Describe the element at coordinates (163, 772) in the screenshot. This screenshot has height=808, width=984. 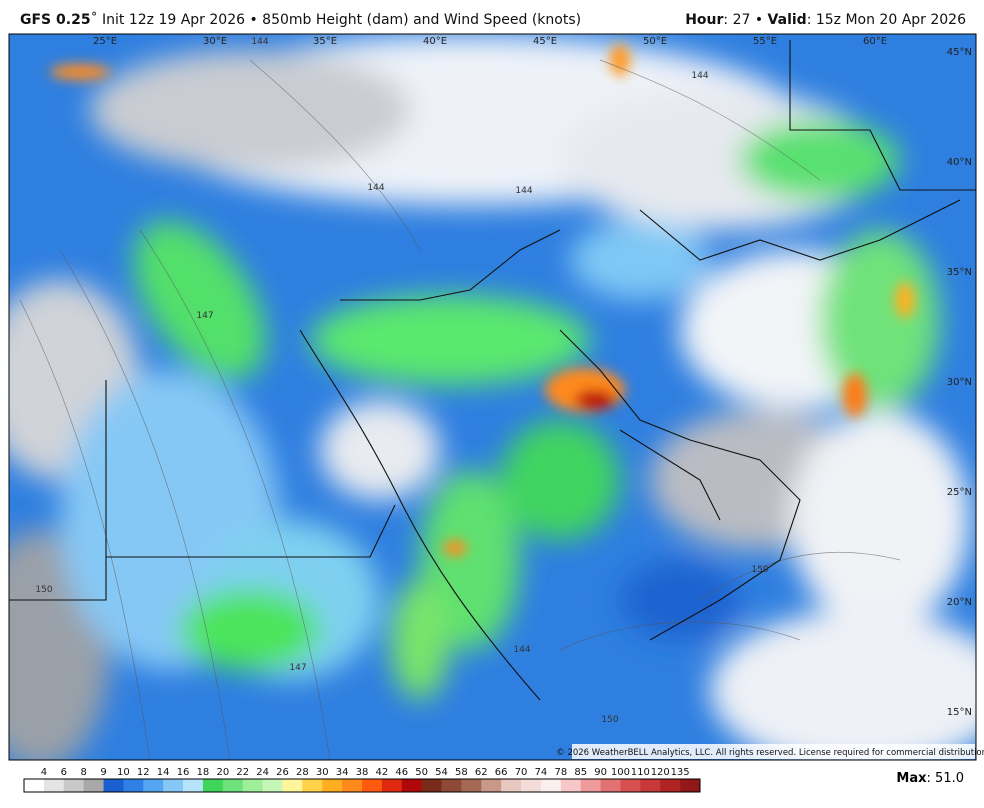
I see `colorbar-label: 14` at that location.